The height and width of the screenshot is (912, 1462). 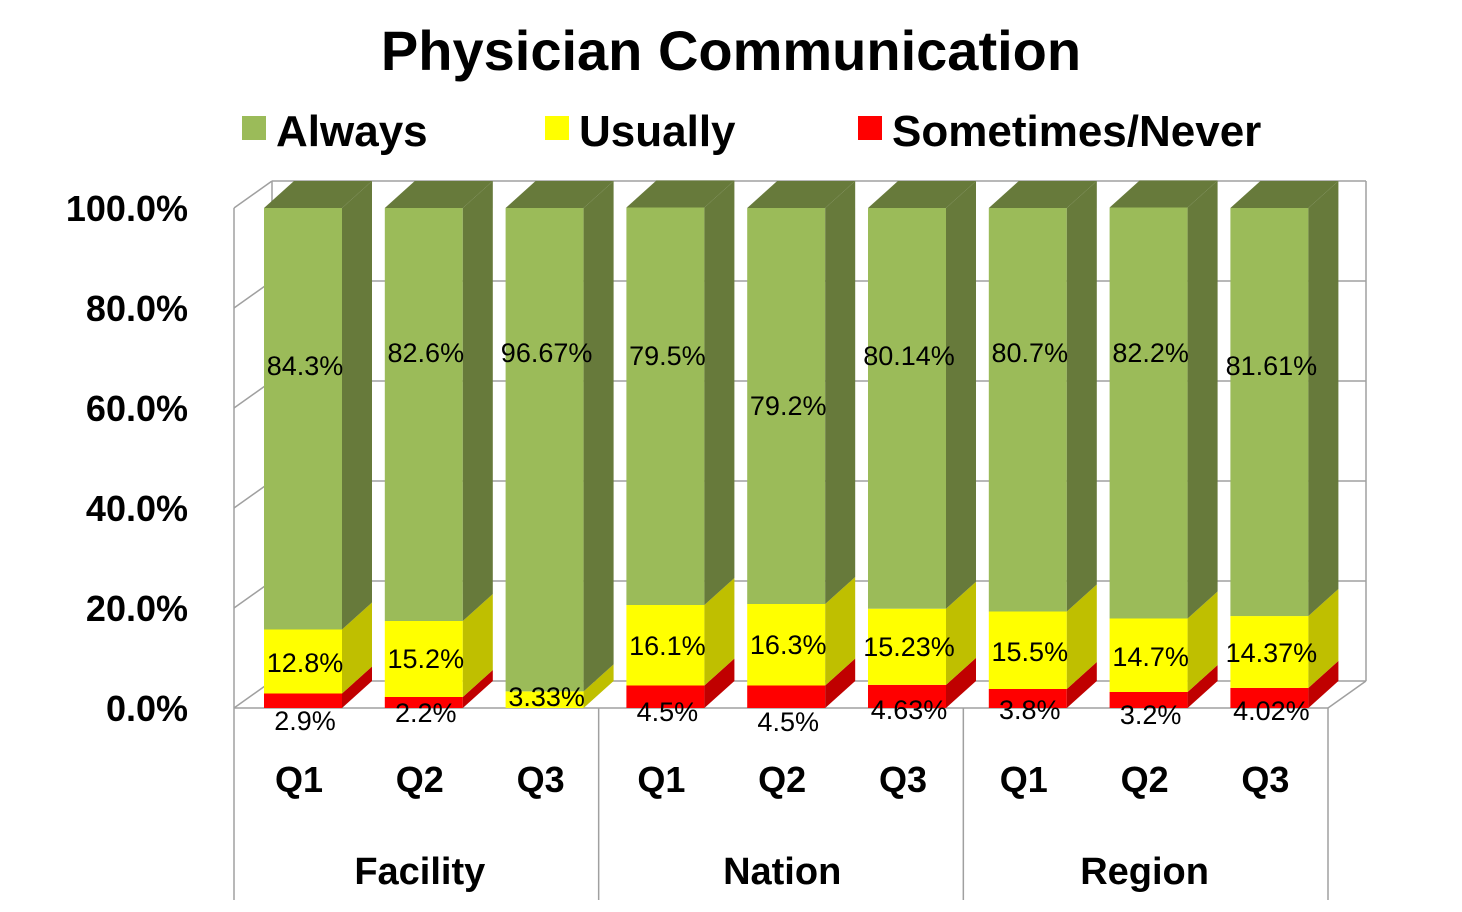 I want to click on data-label: 79.2%, so click(x=788, y=406).